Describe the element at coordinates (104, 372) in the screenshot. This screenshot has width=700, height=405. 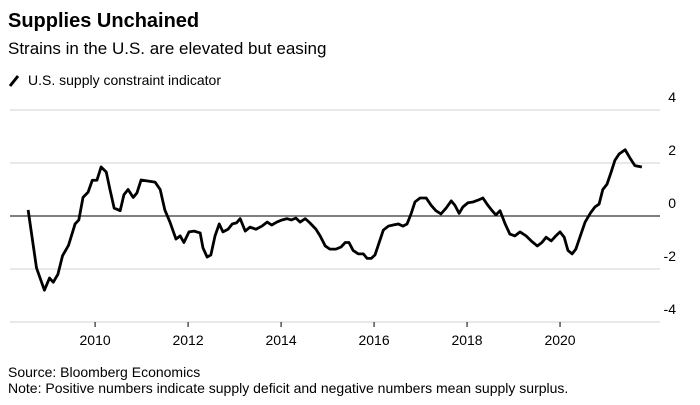
I see `source: Source: Bloomberg Economics` at that location.